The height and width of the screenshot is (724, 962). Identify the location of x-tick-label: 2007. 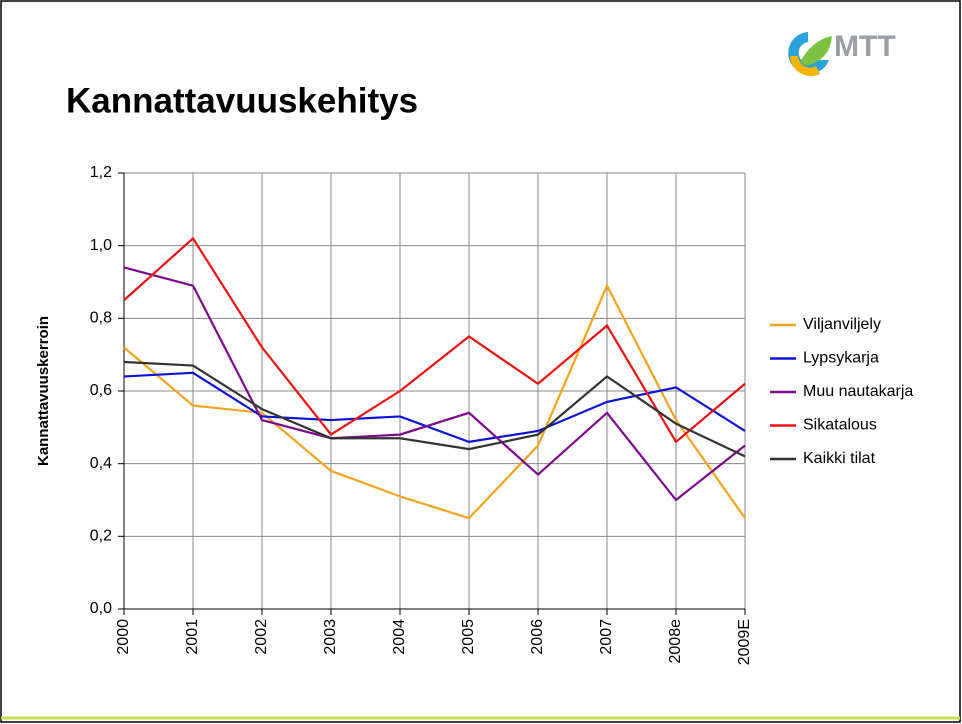
(606, 637).